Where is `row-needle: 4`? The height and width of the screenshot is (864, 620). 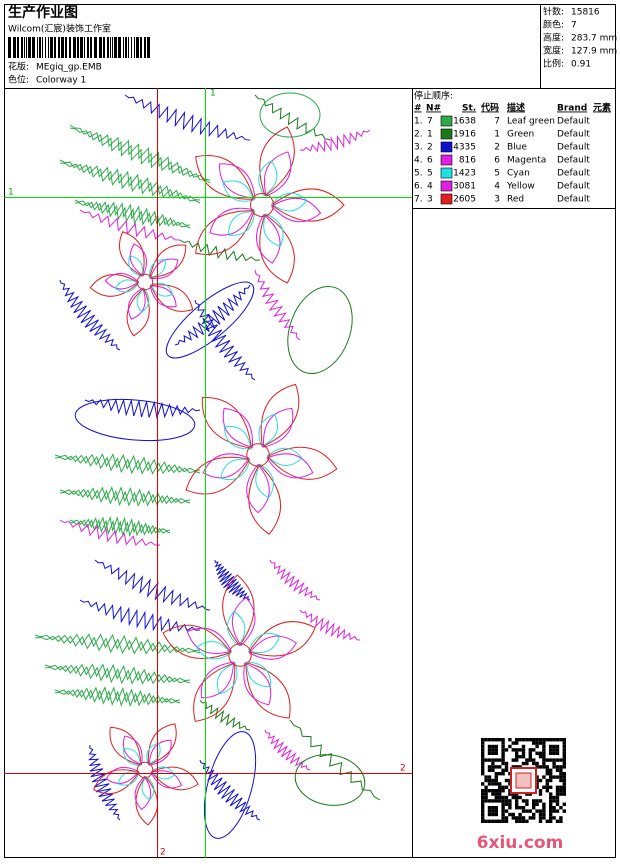
row-needle: 4 is located at coordinates (430, 187).